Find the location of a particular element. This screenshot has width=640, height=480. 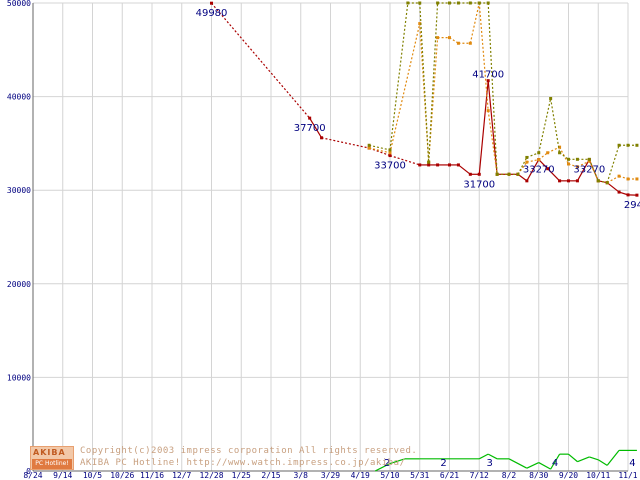

y-tick-label: 40000 is located at coordinates (19, 97).